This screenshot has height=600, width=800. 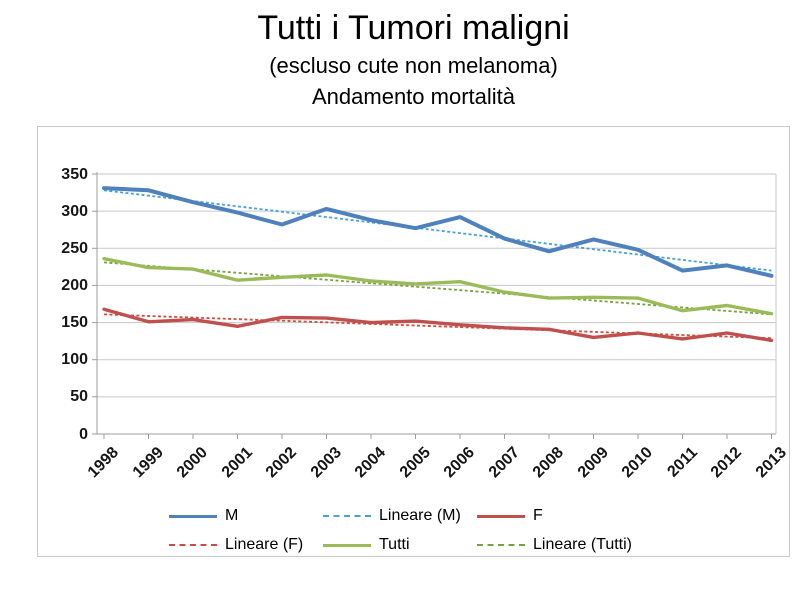 What do you see at coordinates (193, 516) in the screenshot?
I see `legend-swatch-m` at bounding box center [193, 516].